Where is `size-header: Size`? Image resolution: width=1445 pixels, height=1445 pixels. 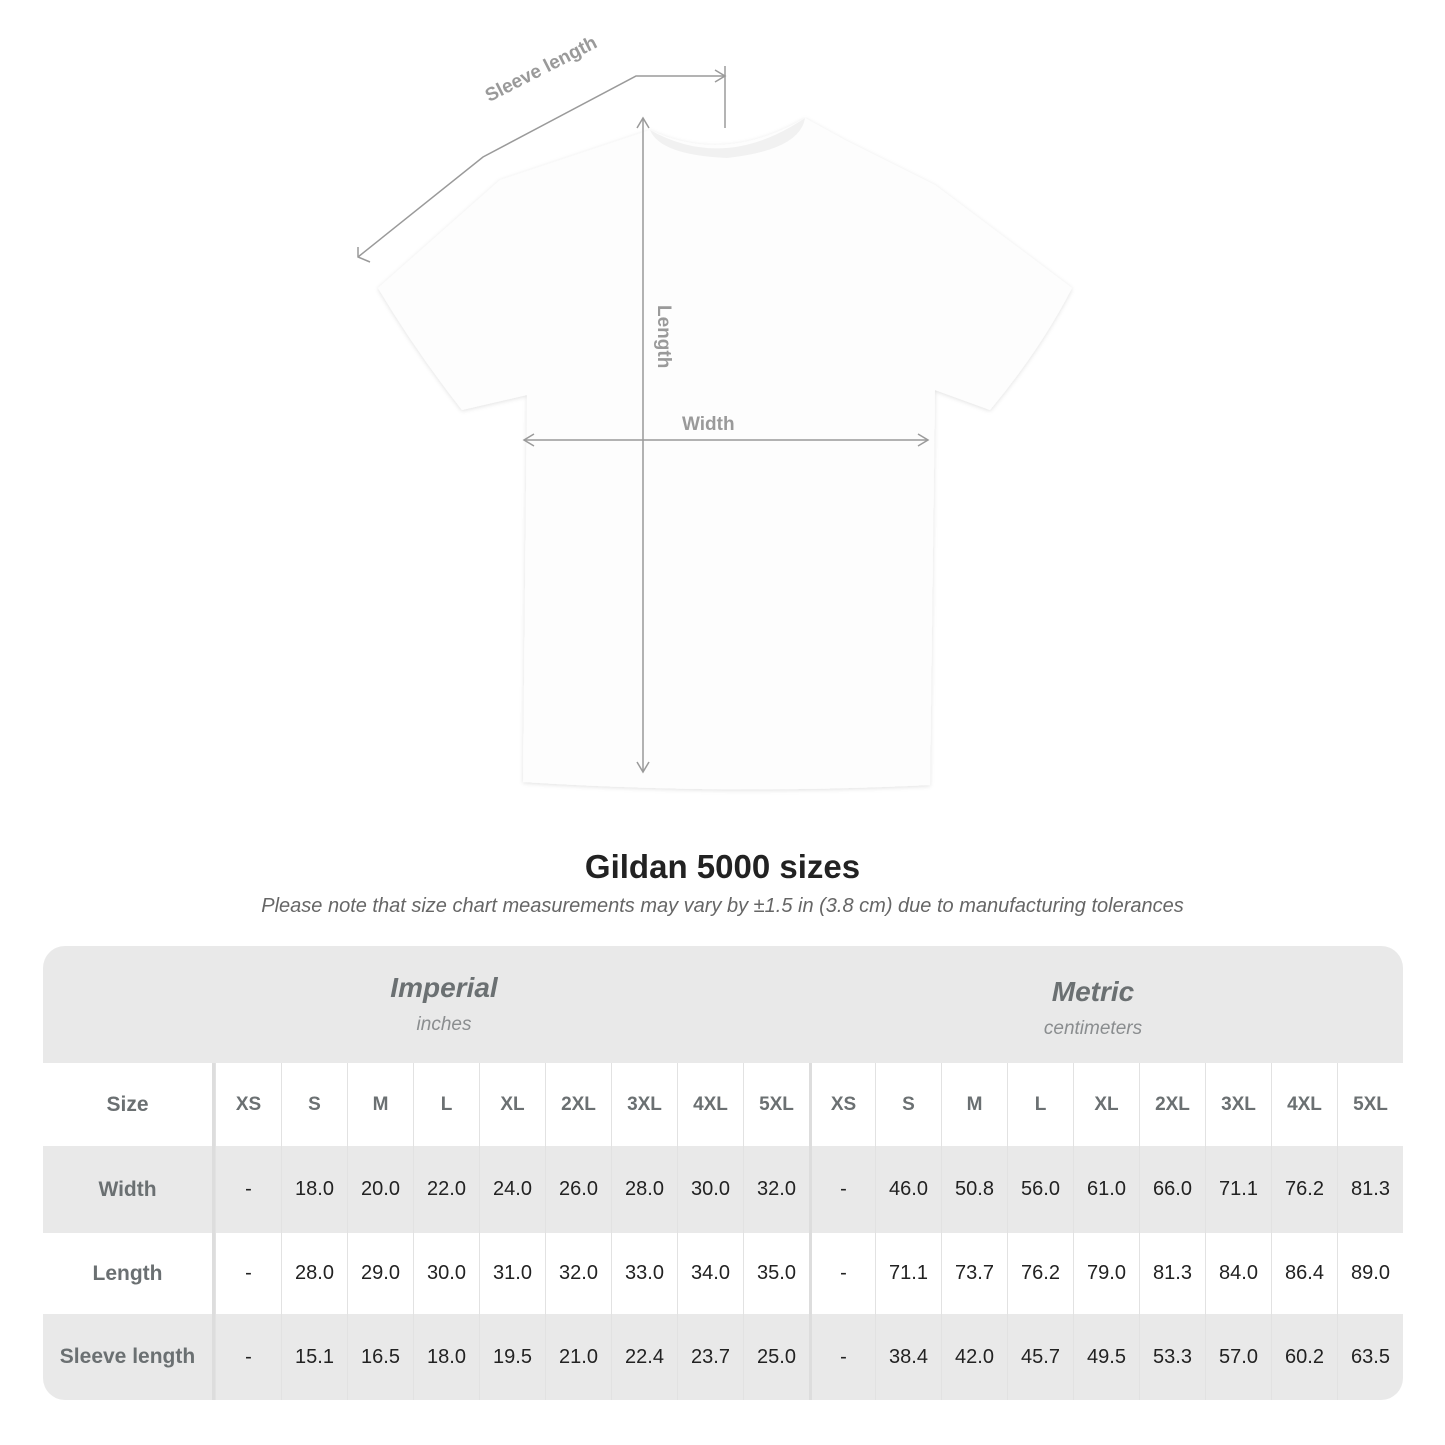
size-header: Size is located at coordinates (129, 1104).